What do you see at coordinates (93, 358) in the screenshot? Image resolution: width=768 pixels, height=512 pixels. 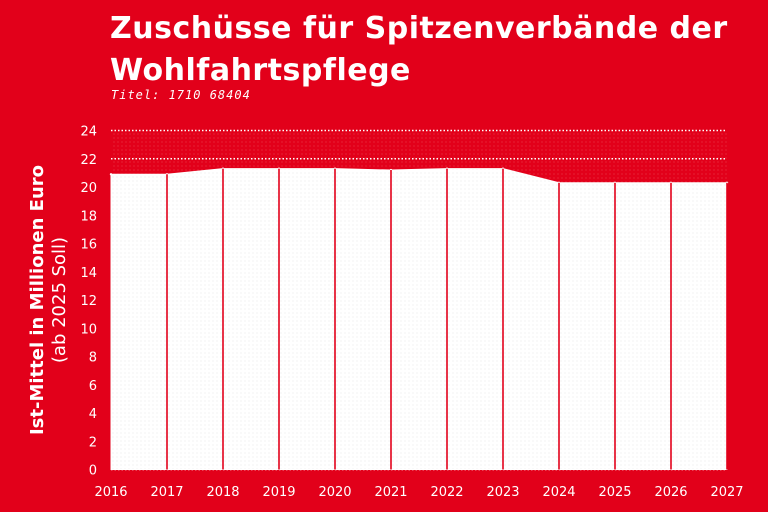 I see `y-tick-label: 8` at bounding box center [93, 358].